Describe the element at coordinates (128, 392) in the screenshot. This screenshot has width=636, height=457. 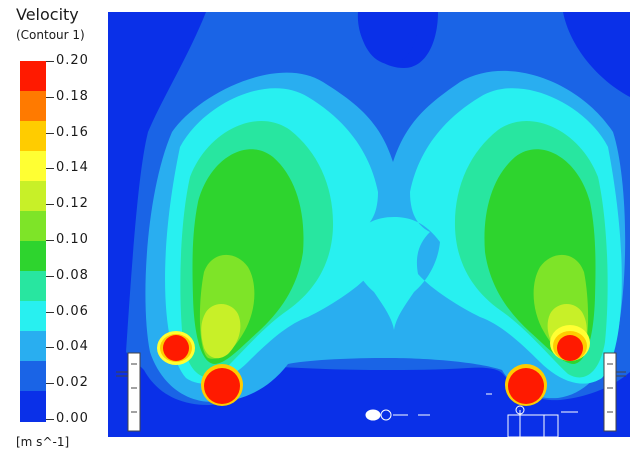
I see `left-pillar` at that location.